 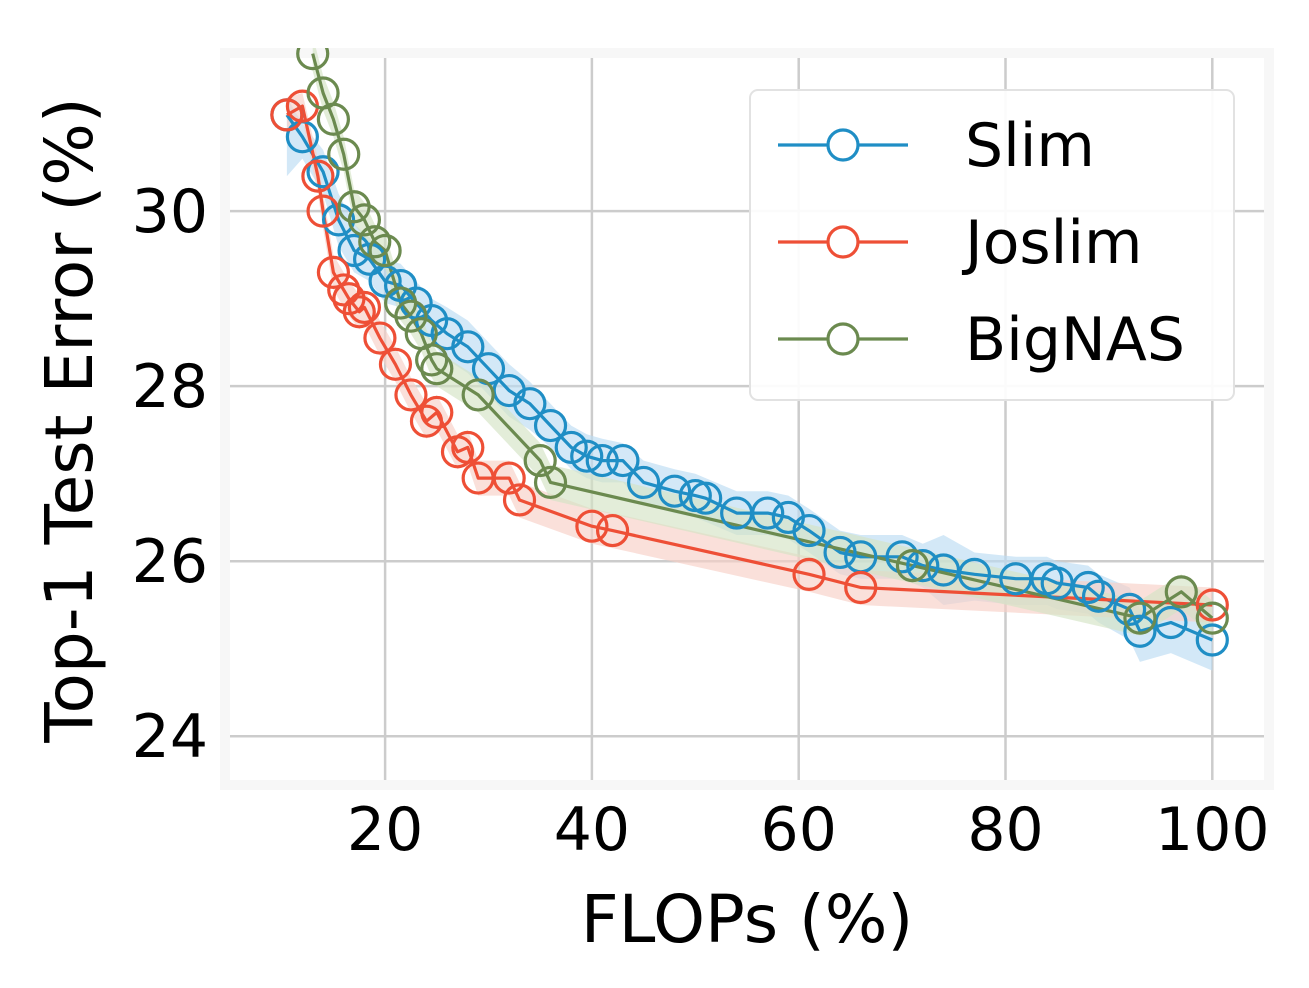 What do you see at coordinates (592, 830) in the screenshot?
I see `x-tick-label: 40` at bounding box center [592, 830].